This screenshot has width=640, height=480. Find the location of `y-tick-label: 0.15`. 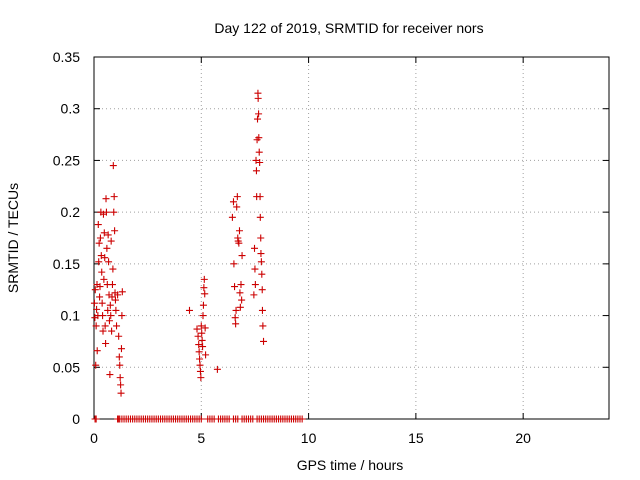

y-tick-label: 0.15 is located at coordinates (66, 264).